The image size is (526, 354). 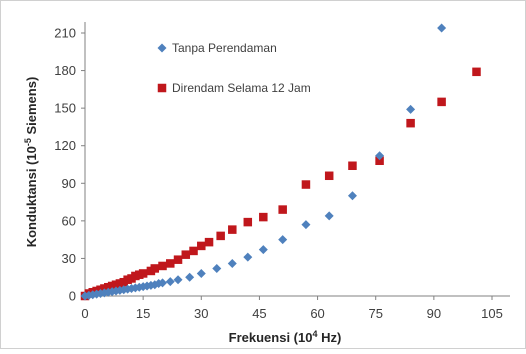 What do you see at coordinates (234, 68) in the screenshot?
I see `legend: Tanpa Perendaman Direndam Selama 12 Jam` at bounding box center [234, 68].